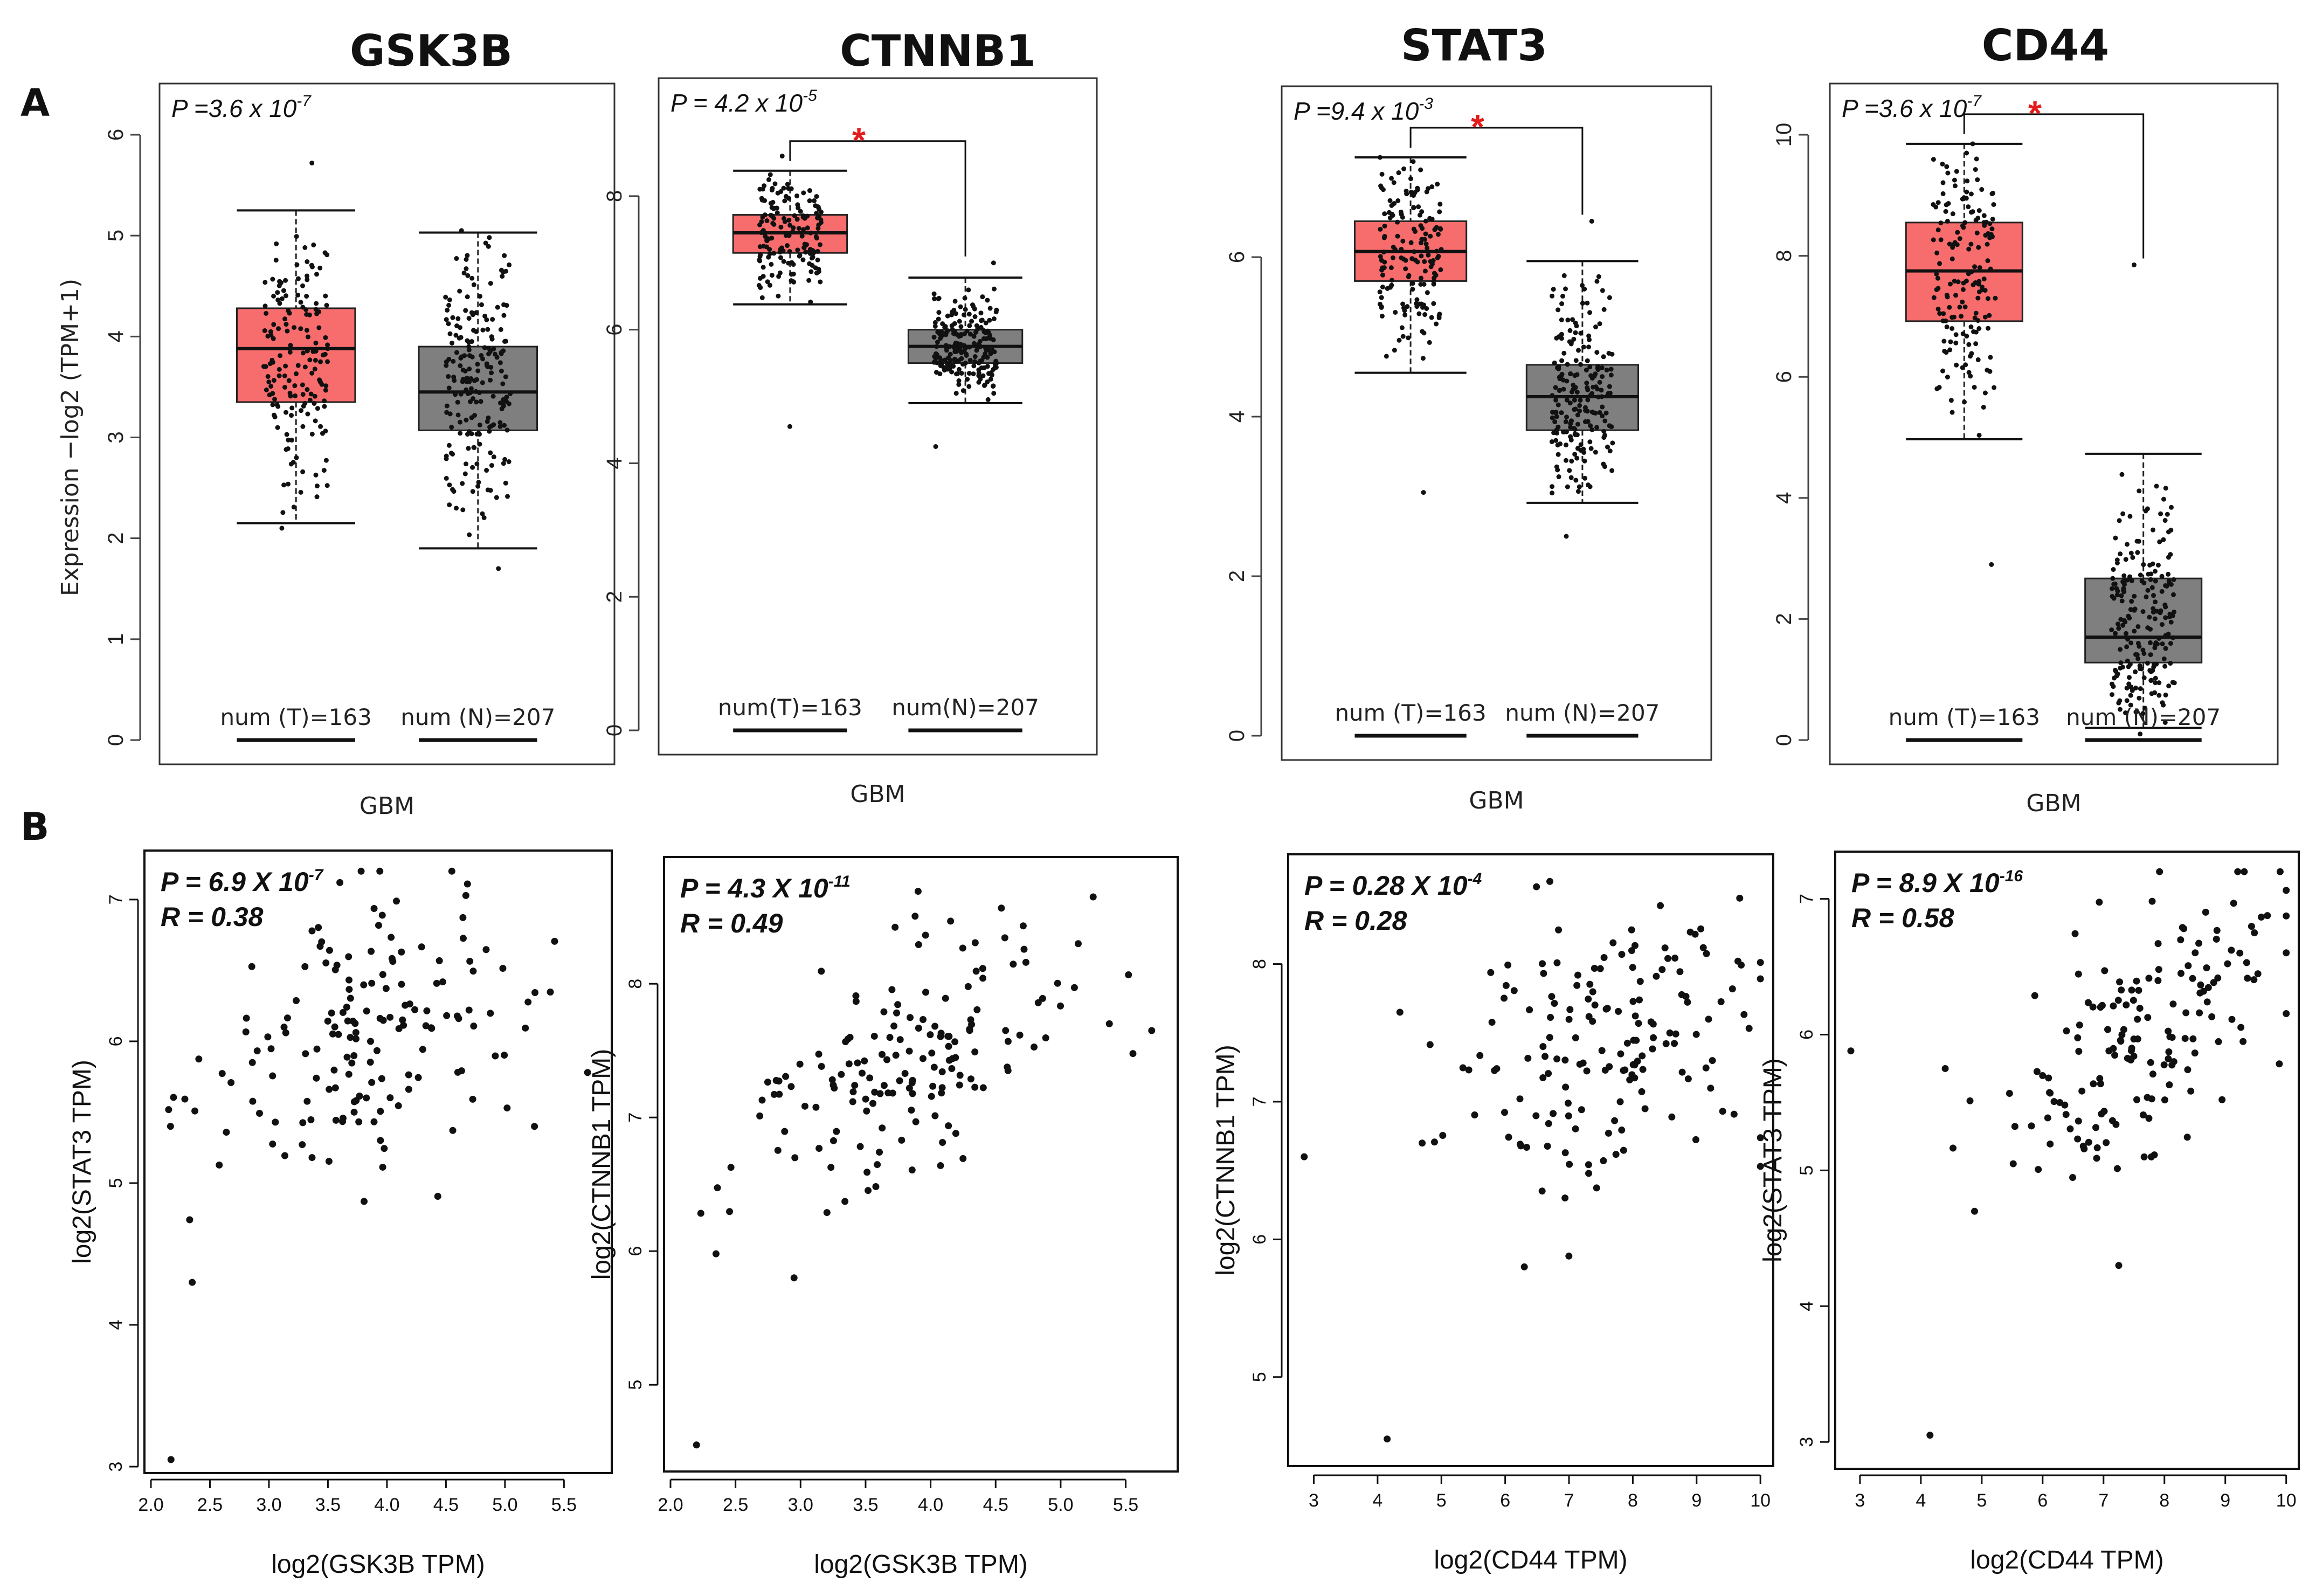  What do you see at coordinates (735, 1505) in the screenshot?
I see `x-tick-label: 2.5` at bounding box center [735, 1505].